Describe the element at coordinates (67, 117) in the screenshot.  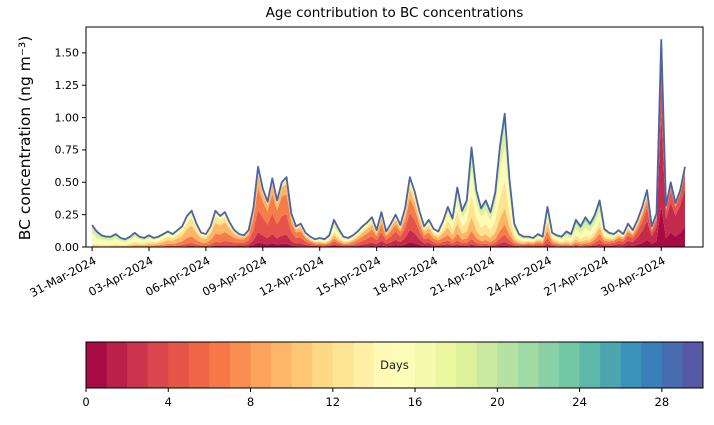
I see `svg-text: 1.00` at that location.